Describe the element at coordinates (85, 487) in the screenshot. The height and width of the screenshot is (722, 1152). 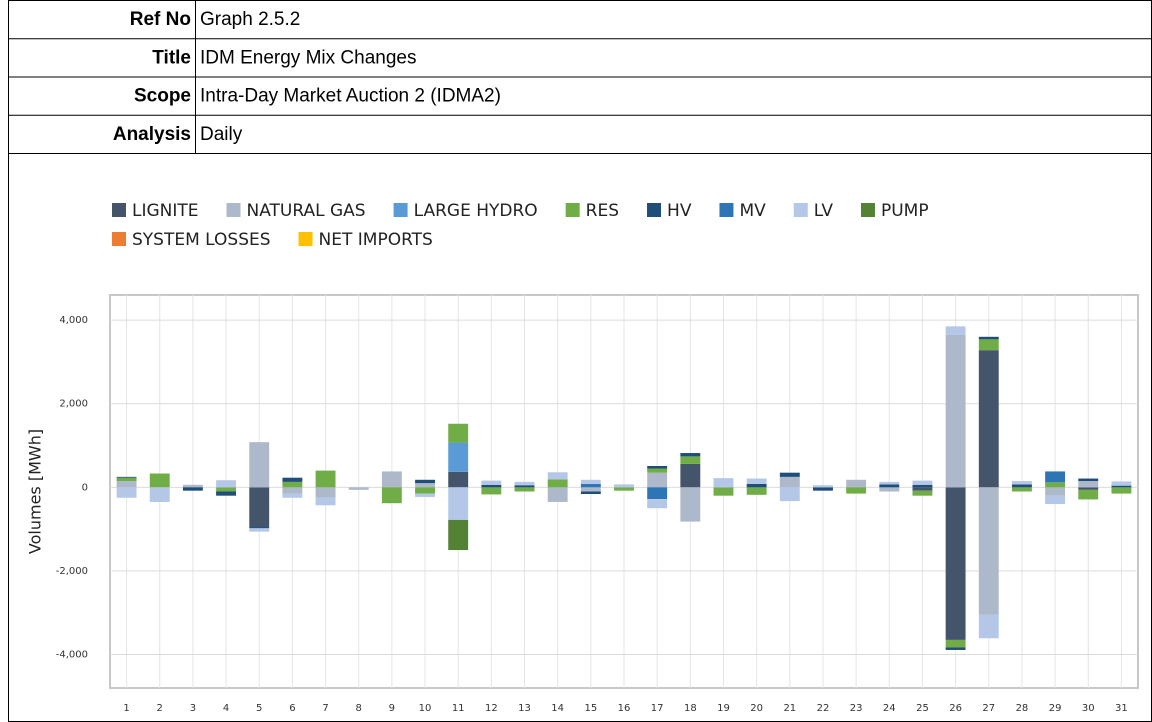
I see `y-tick-label: 0` at that location.